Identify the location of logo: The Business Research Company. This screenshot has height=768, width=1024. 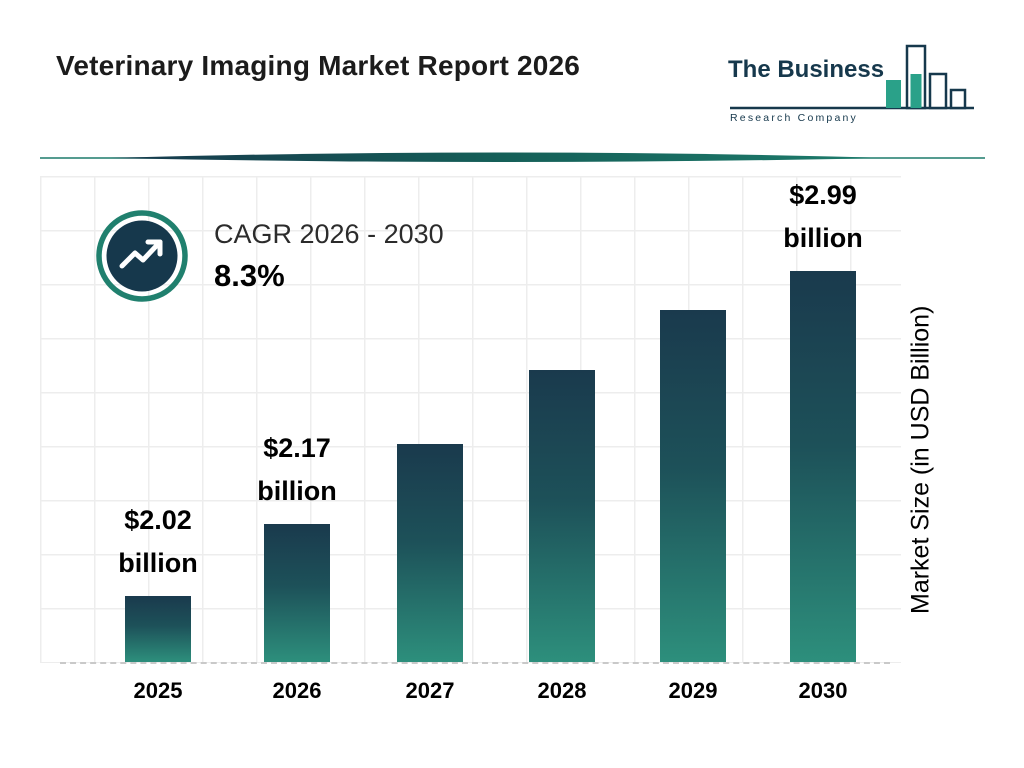
(851, 86).